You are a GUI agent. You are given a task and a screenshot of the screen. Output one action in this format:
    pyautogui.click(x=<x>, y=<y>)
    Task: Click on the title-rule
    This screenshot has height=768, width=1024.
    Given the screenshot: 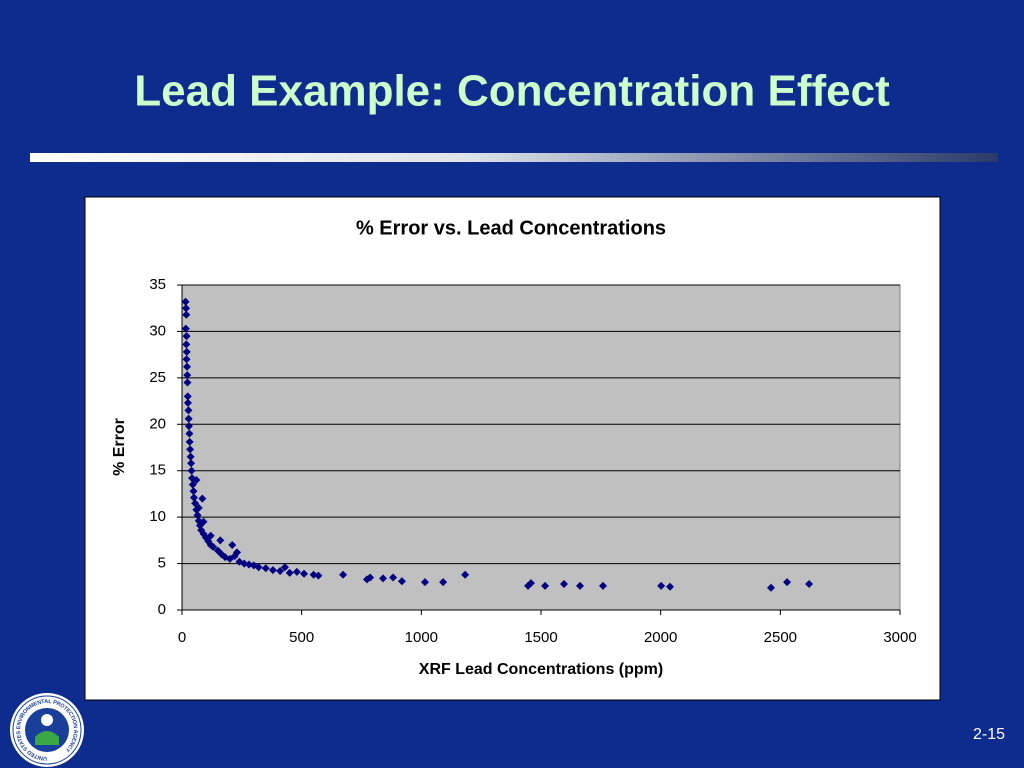 What is the action you would take?
    pyautogui.click(x=514, y=157)
    